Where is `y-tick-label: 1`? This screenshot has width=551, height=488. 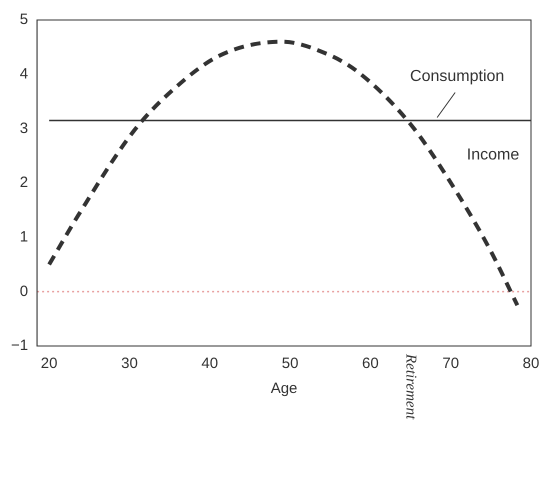
y-tick-label: 1 is located at coordinates (24, 237).